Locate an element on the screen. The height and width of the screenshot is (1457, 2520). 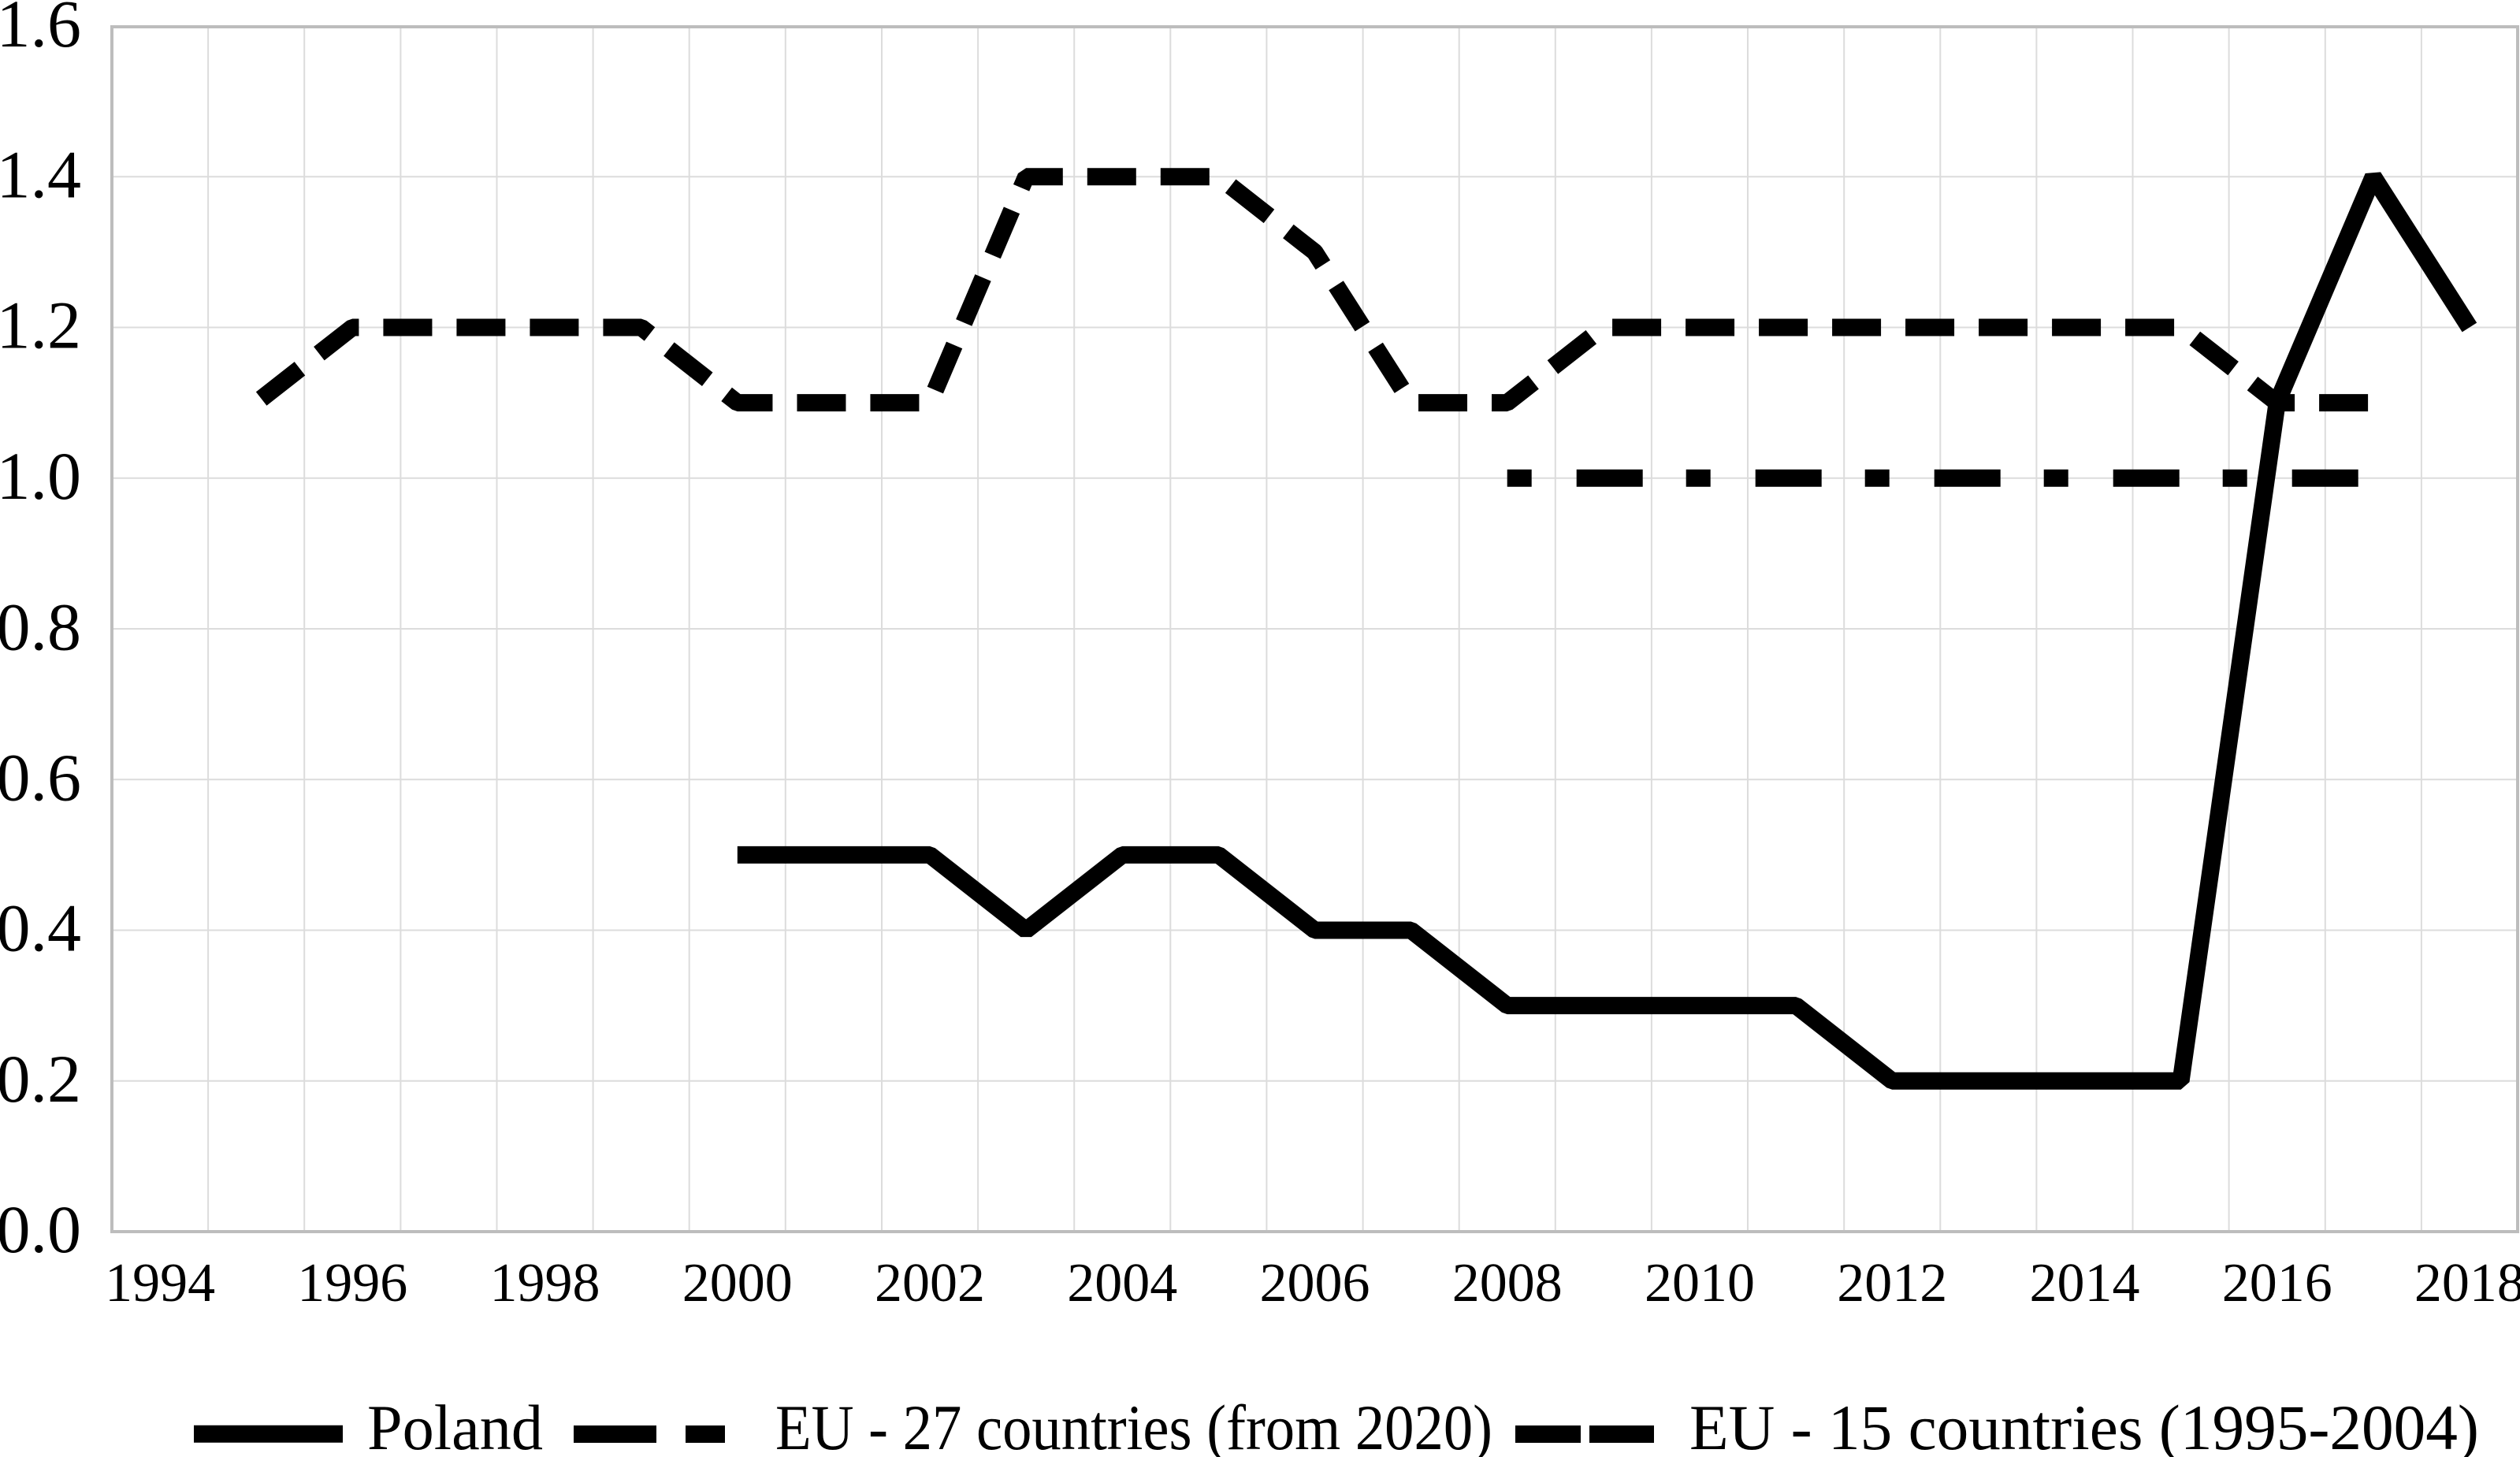
svg-text: 1996 is located at coordinates (352, 1283).